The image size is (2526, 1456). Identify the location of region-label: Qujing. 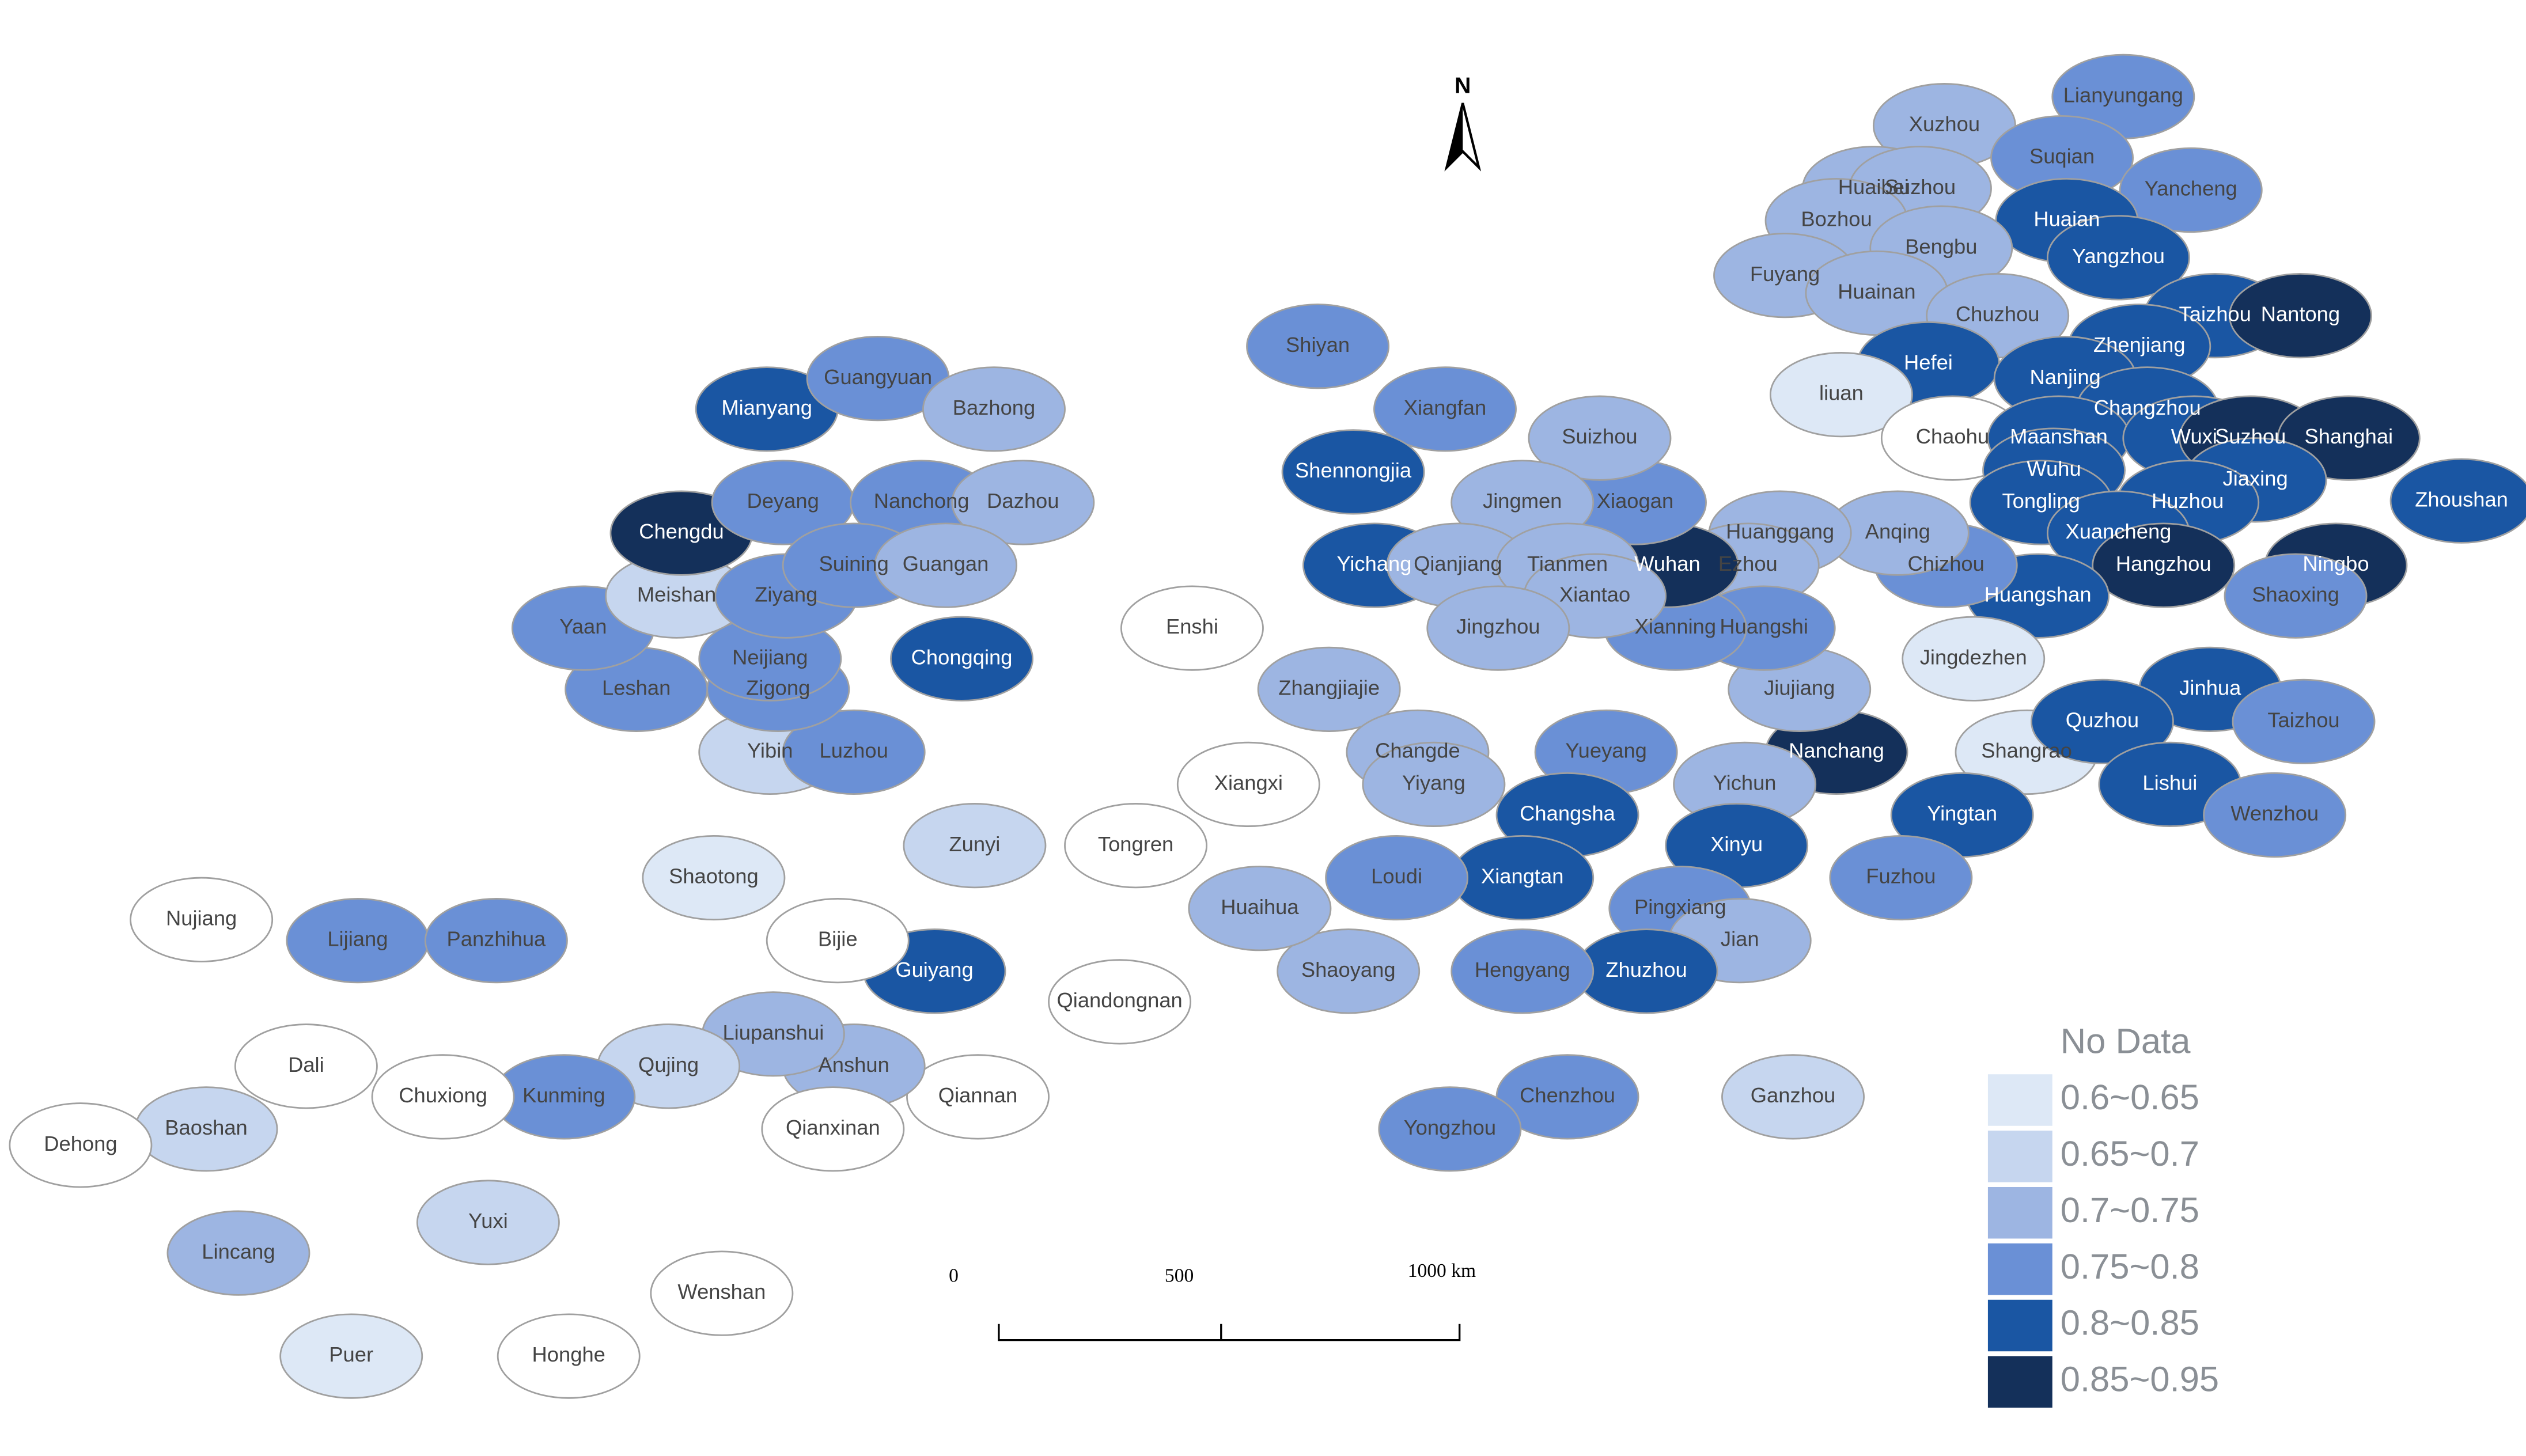
(668, 1064).